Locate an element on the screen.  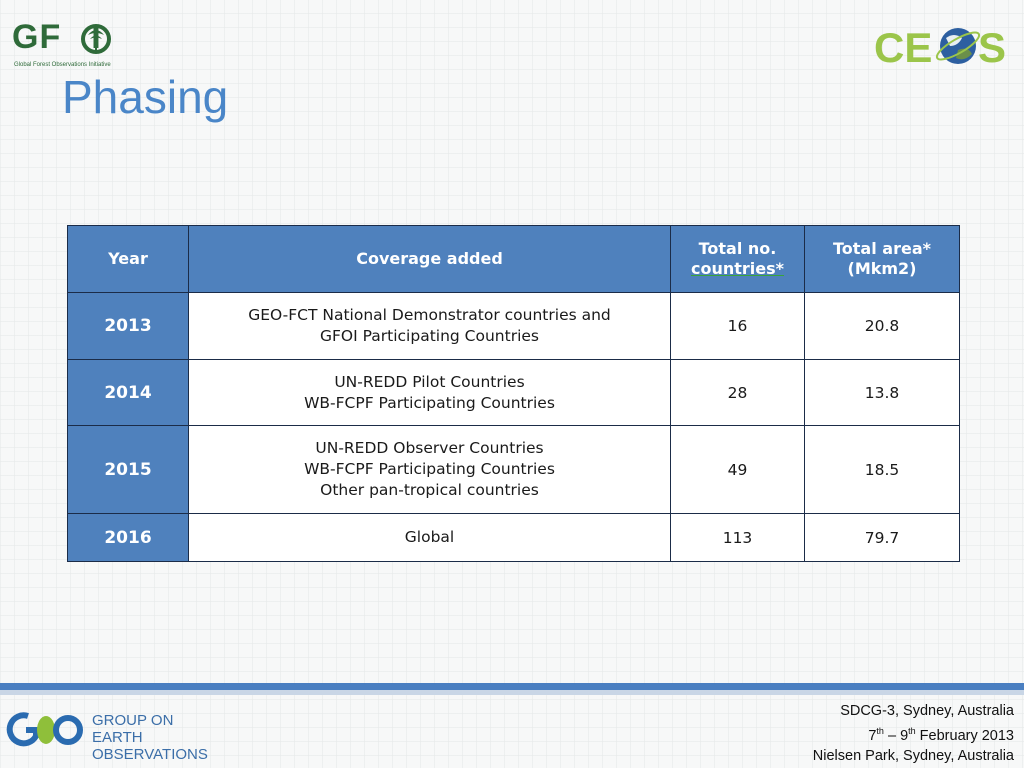
header-area-text: Total area* (Mkm2) is located at coordinates (882, 258).